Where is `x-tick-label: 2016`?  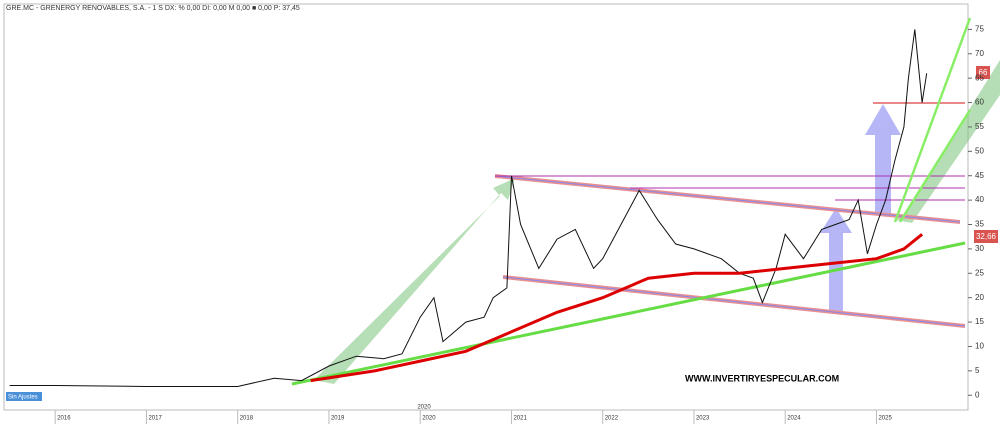 x-tick-label: 2016 is located at coordinates (64, 419).